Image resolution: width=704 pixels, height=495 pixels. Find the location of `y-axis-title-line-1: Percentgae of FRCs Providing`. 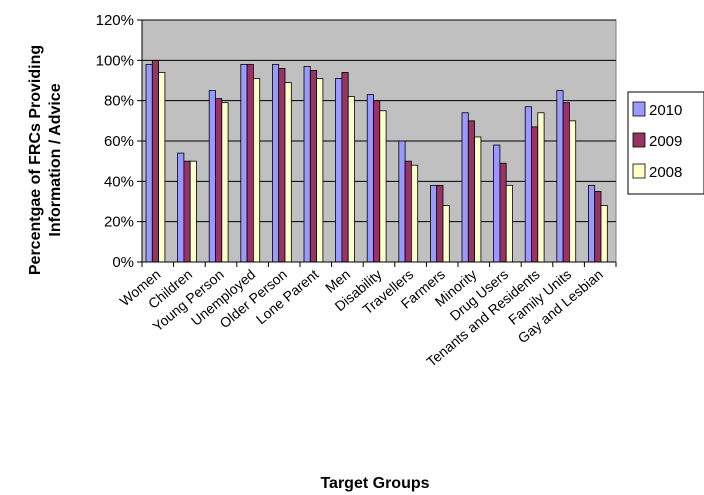

y-axis-title-line-1: Percentgae of FRCs Providing is located at coordinates (35, 160).